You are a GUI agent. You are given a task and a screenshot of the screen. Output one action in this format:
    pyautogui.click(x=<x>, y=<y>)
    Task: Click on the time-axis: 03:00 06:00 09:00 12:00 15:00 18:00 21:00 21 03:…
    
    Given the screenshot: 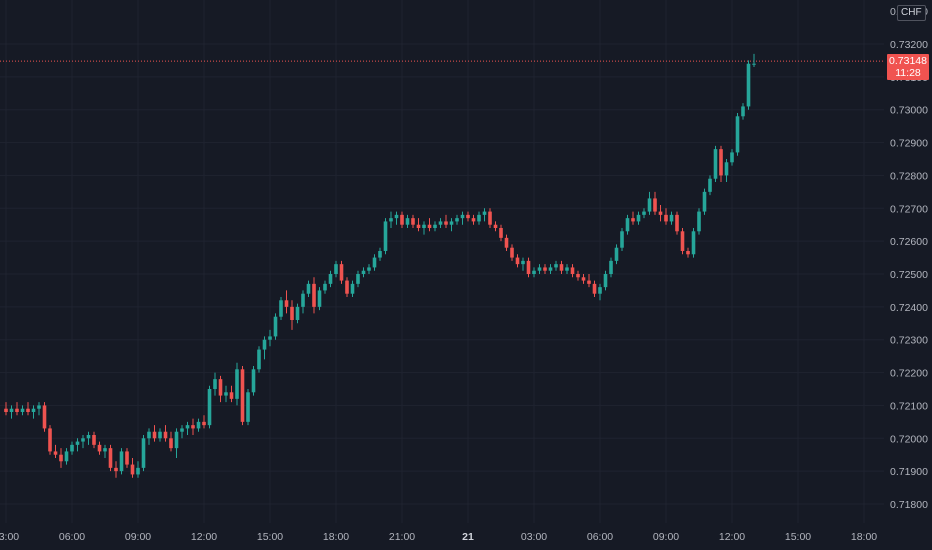 What is the action you would take?
    pyautogui.click(x=438, y=537)
    